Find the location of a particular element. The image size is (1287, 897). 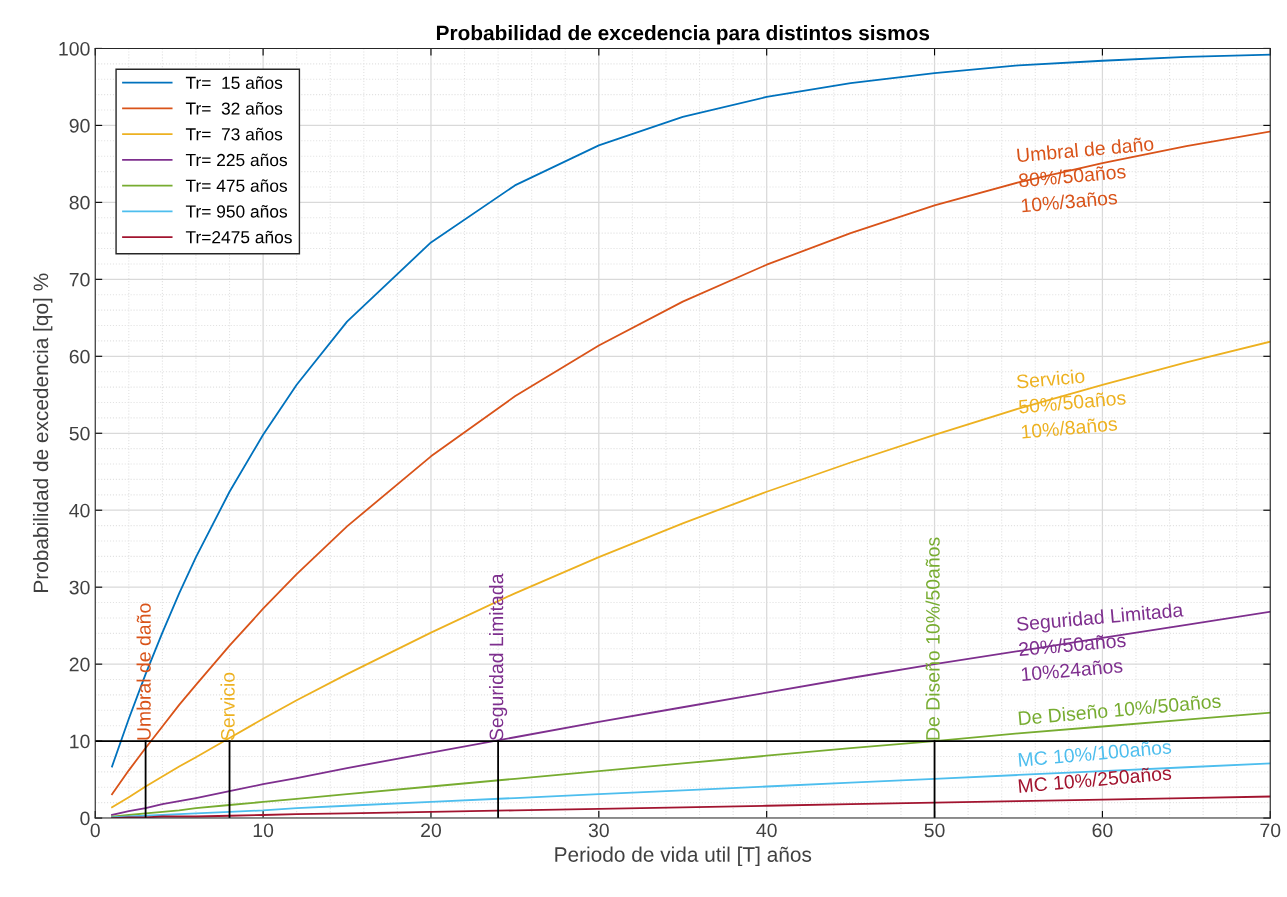

annotation: Servicio is located at coordinates (227, 706).